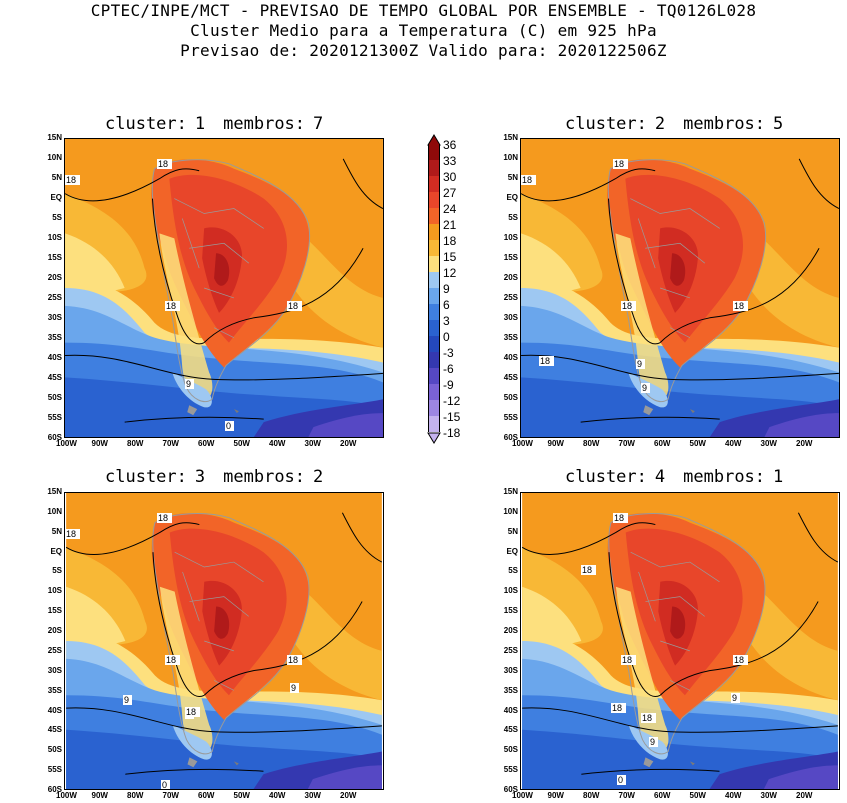 This screenshot has height=803, width=847. Describe the element at coordinates (224, 288) in the screenshot. I see `temperature-field: 18 18 18 18 9 0` at that location.